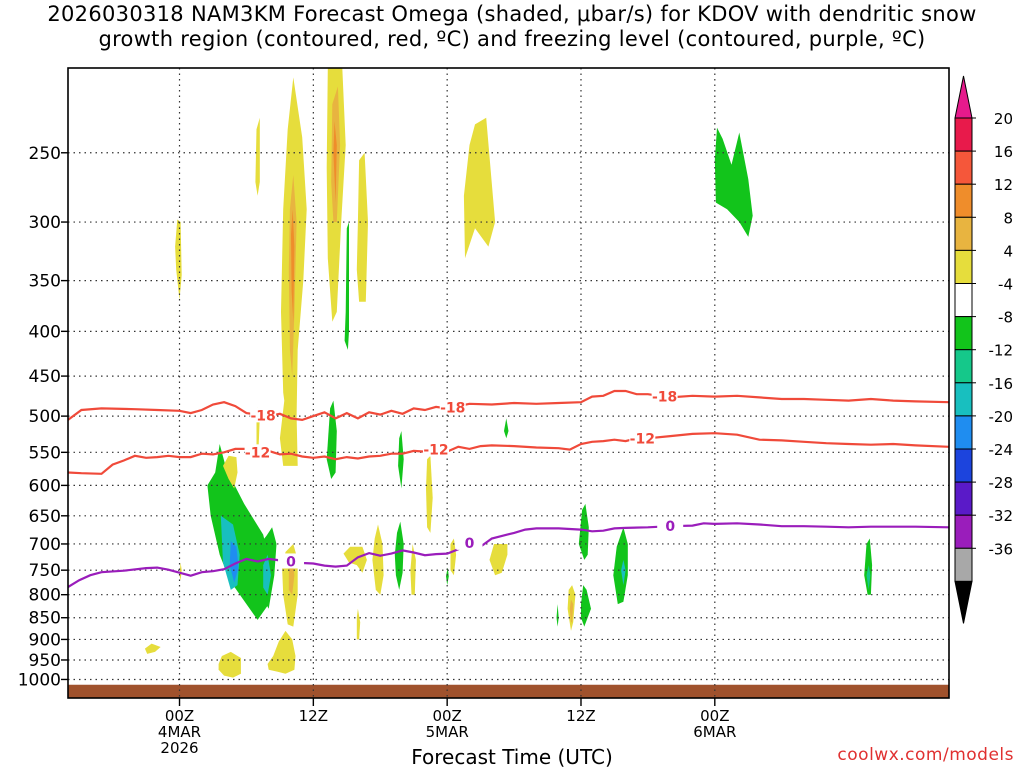  What do you see at coordinates (1001, 450) in the screenshot?
I see `colorbar-label-10: -24` at bounding box center [1001, 450].